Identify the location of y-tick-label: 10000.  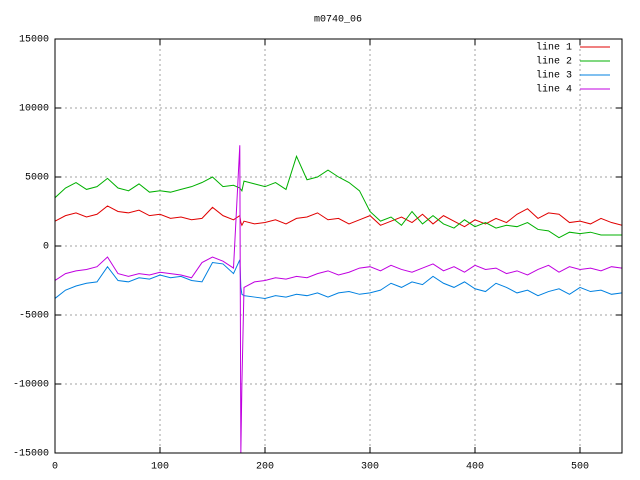
(34, 109).